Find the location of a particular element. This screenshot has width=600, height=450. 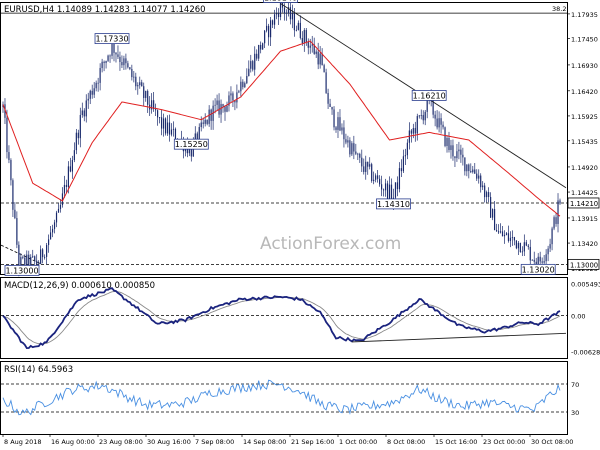

price-tick-label: 1.14920 is located at coordinates (584, 168).